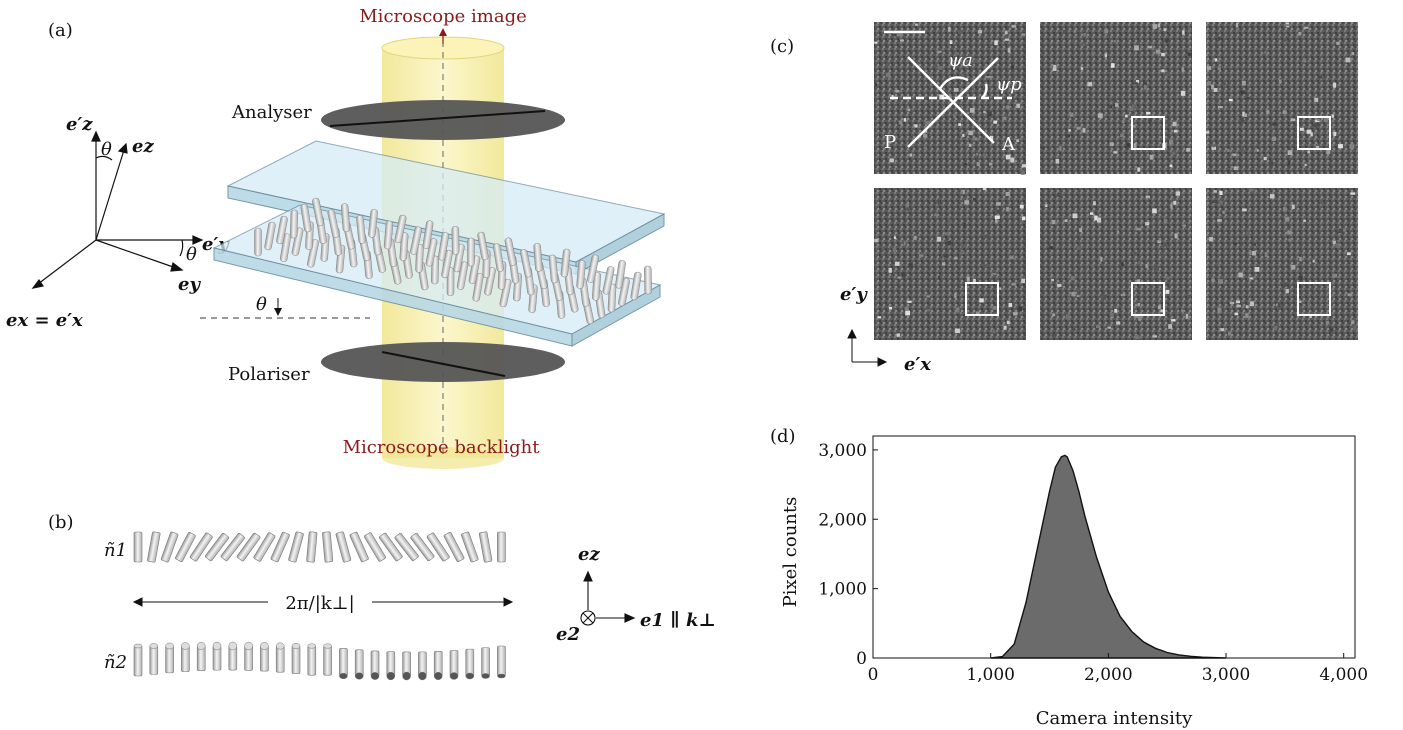 The height and width of the screenshot is (730, 1403). I want to click on y-axis-label: Pixel counts, so click(790, 552).